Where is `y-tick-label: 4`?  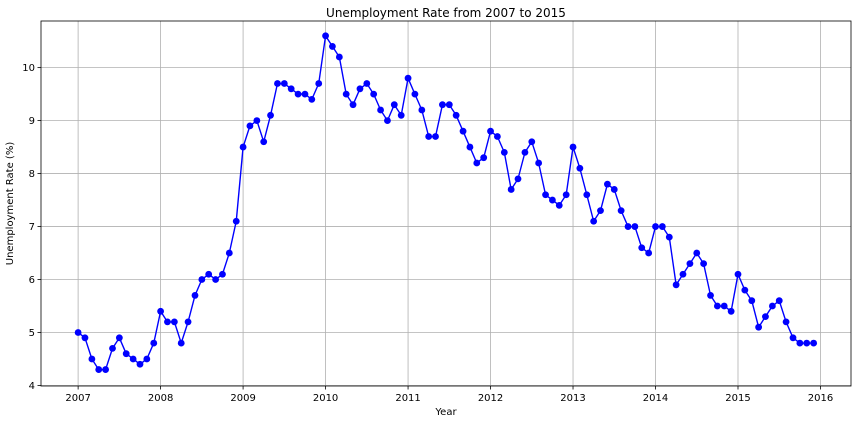 y-tick-label: 4 is located at coordinates (32, 386).